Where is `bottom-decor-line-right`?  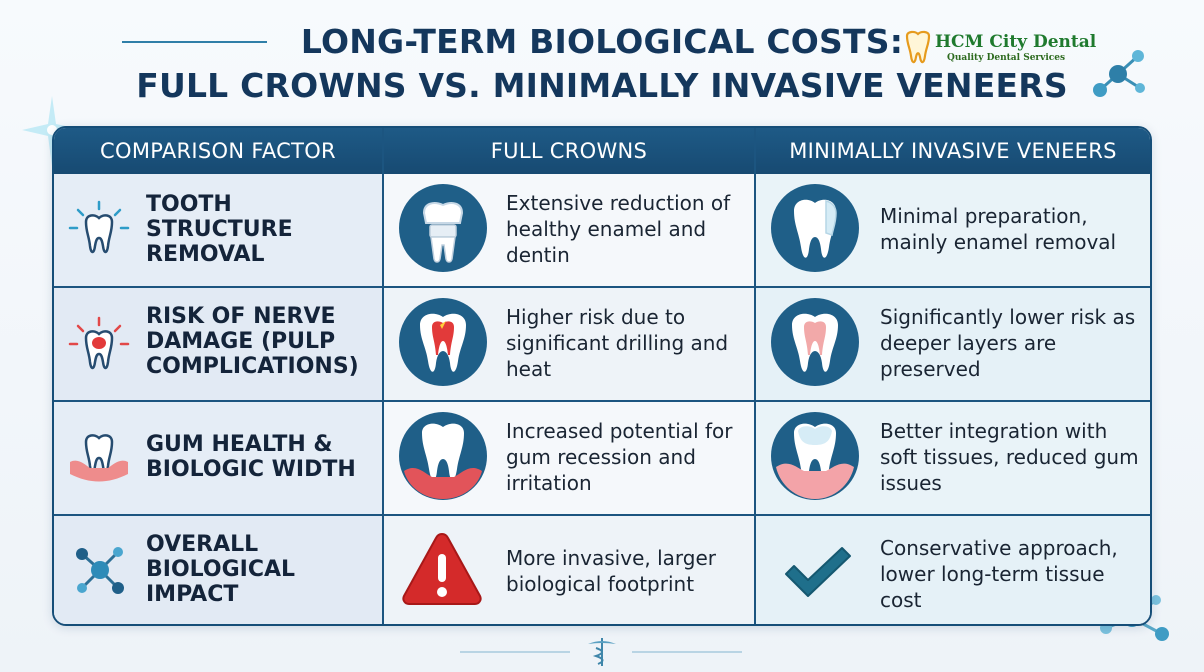 bottom-decor-line-right is located at coordinates (687, 652).